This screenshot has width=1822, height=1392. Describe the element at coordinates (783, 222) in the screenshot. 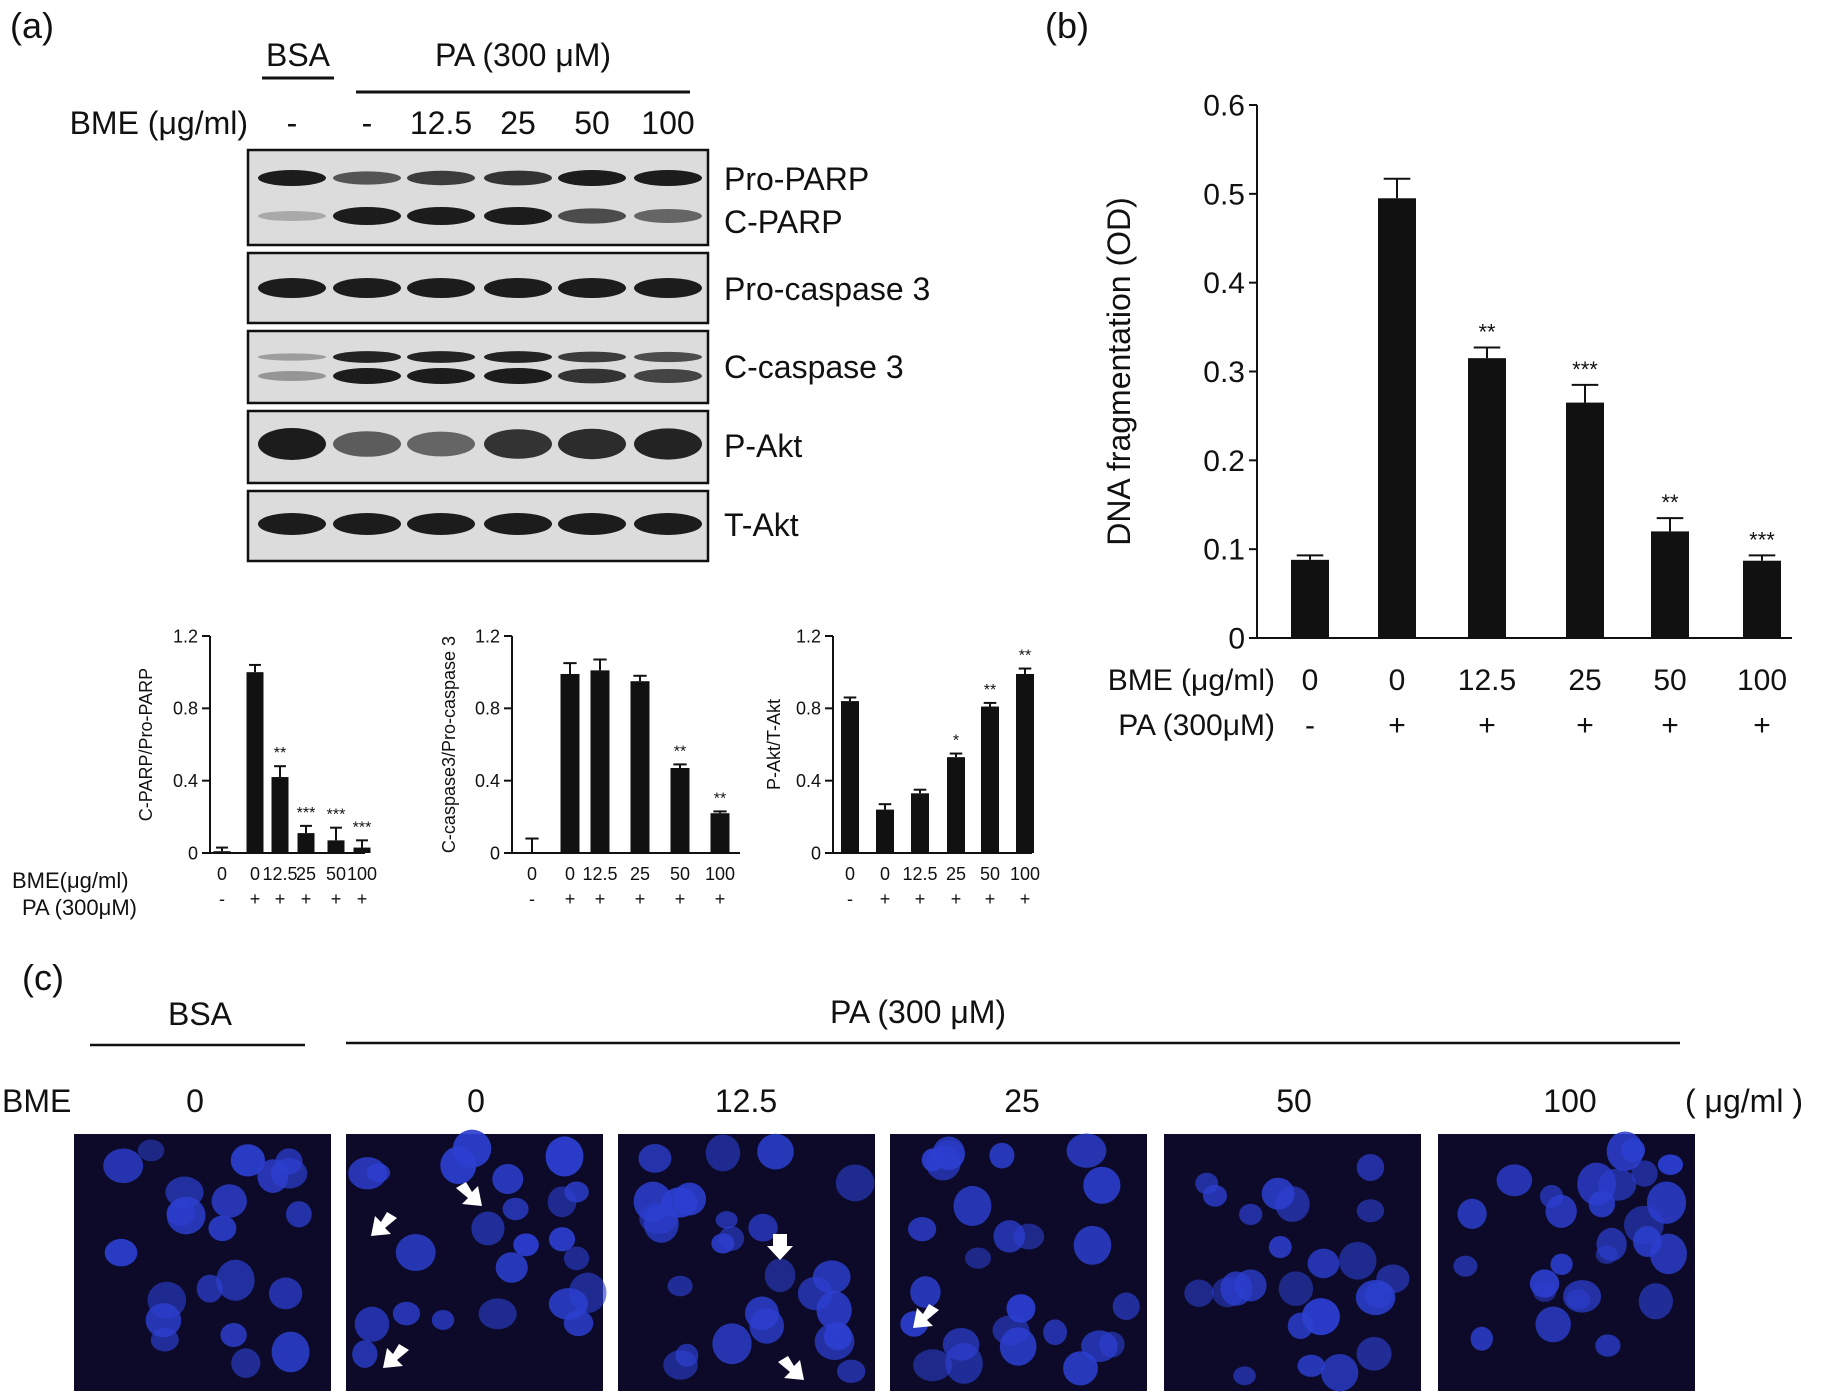

I see `blot-label-c-parp: C-PARP` at that location.